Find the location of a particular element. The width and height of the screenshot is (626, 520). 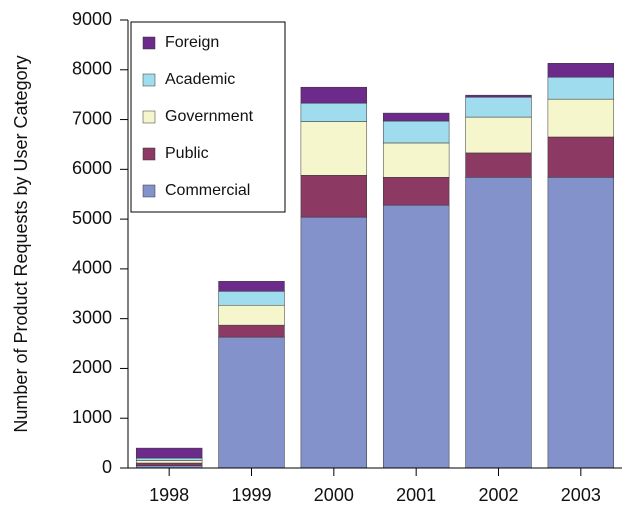

y-tick-label: 7000 is located at coordinates (92, 118).